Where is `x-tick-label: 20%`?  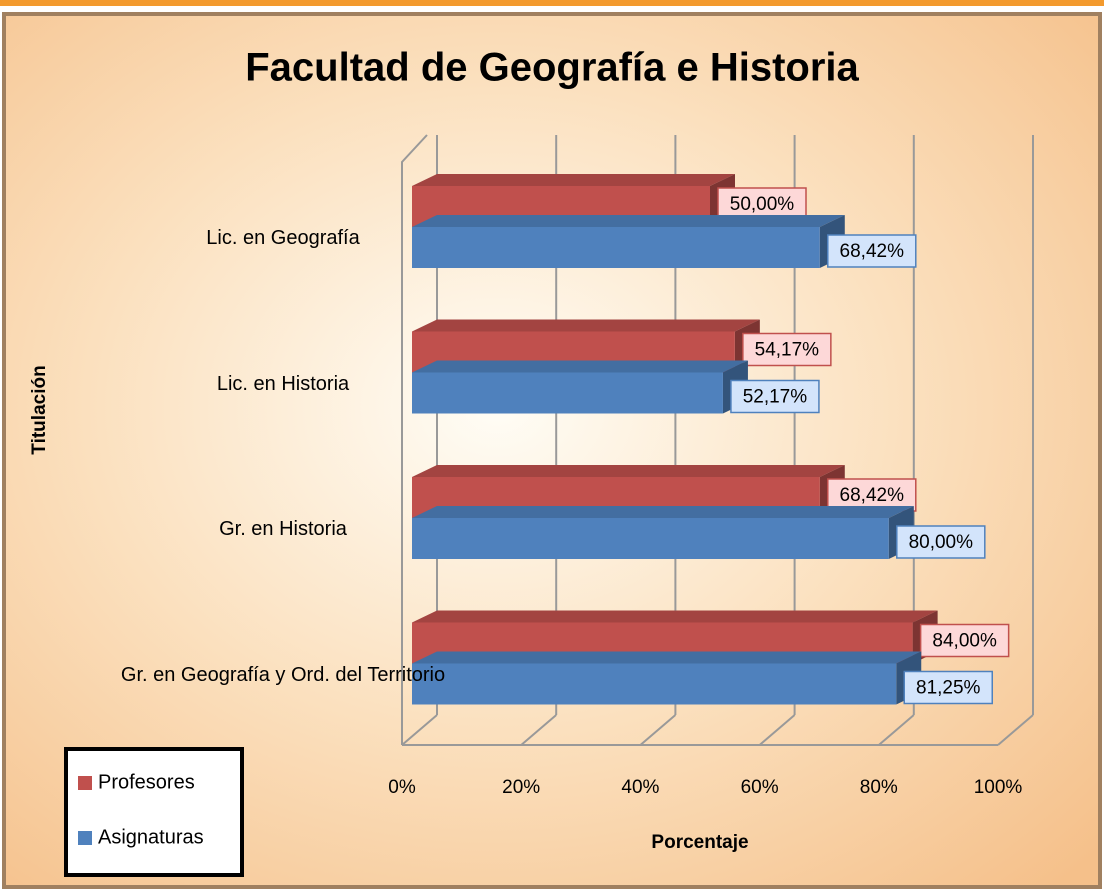 x-tick-label: 20% is located at coordinates (521, 787).